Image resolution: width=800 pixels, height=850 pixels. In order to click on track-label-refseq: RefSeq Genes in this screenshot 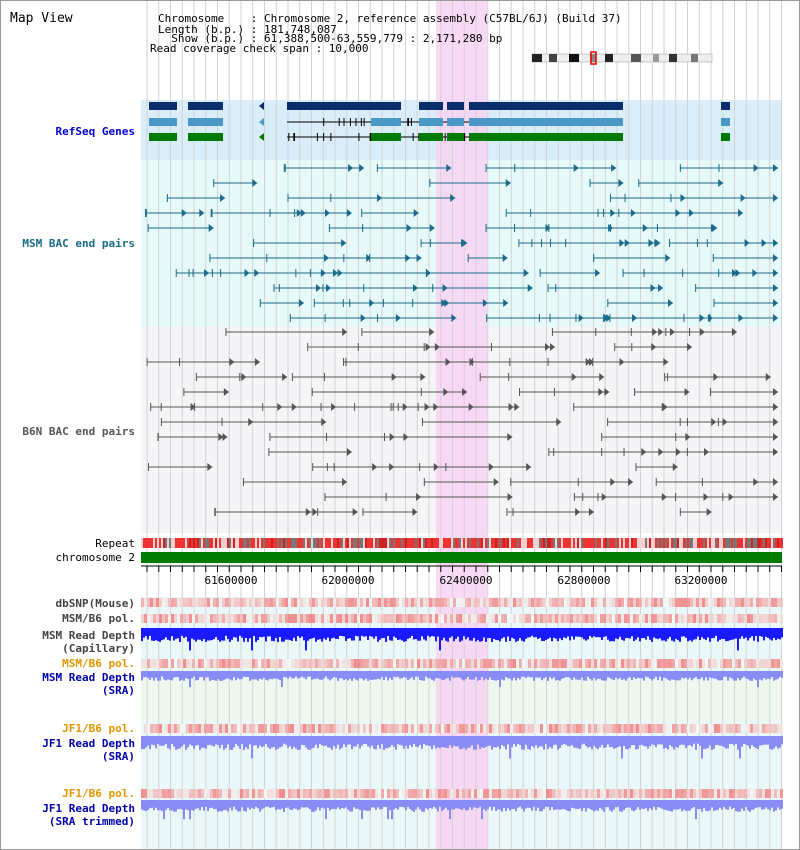, I will do `click(95, 131)`.